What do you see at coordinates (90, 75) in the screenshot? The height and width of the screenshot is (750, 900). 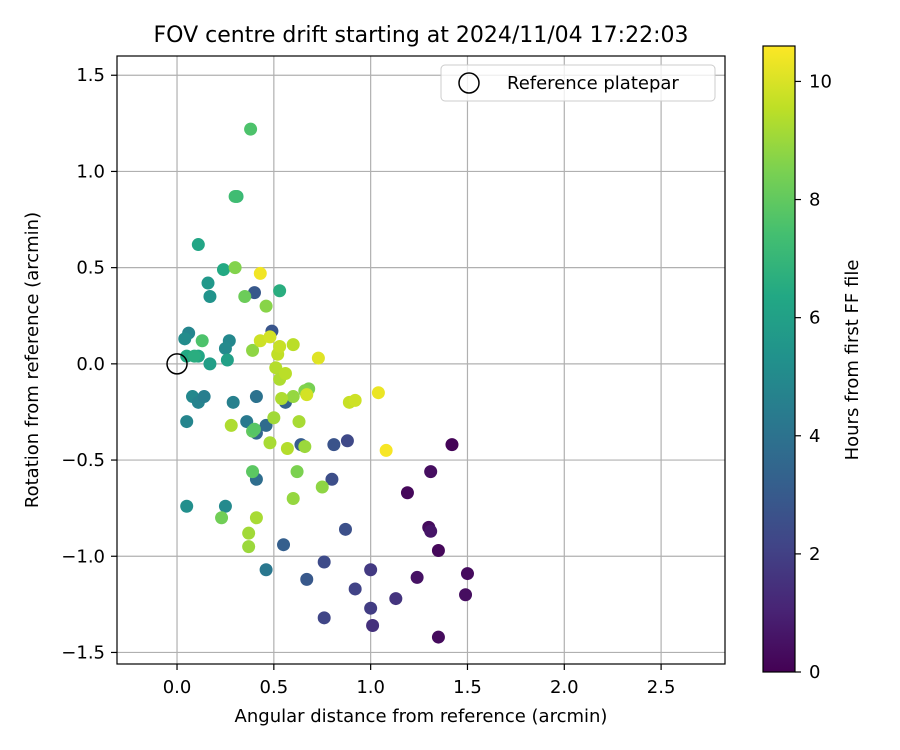 I see `y-tick-label: 1.5` at bounding box center [90, 75].